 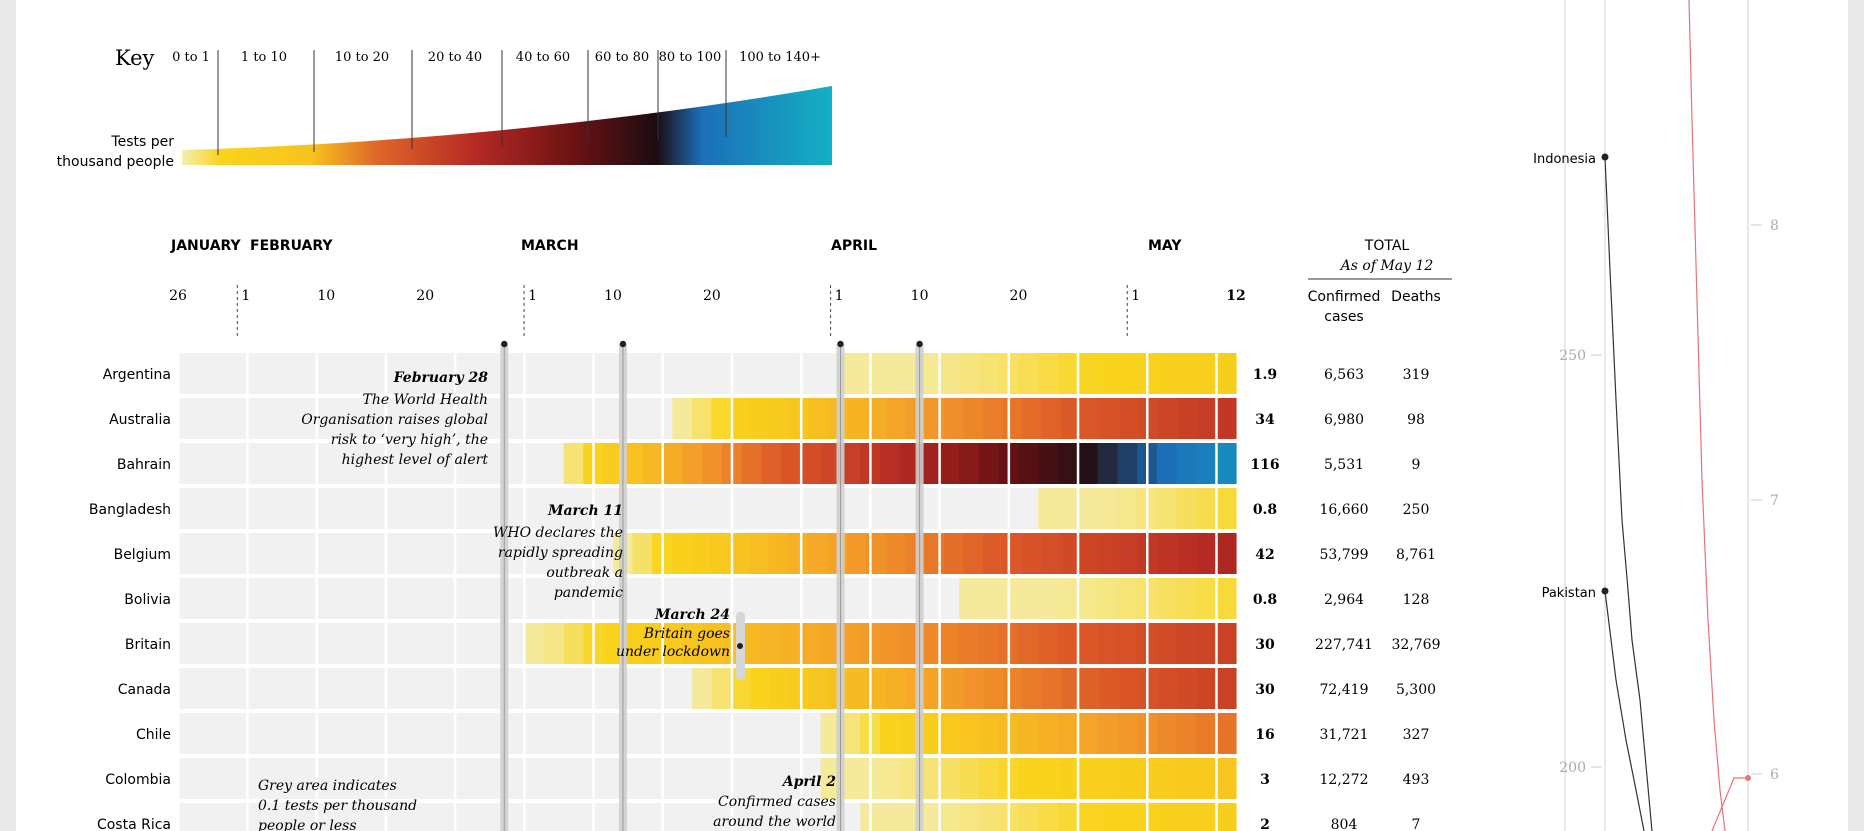 What do you see at coordinates (1624, 710) in the screenshot?
I see `side-line-pakistan` at bounding box center [1624, 710].